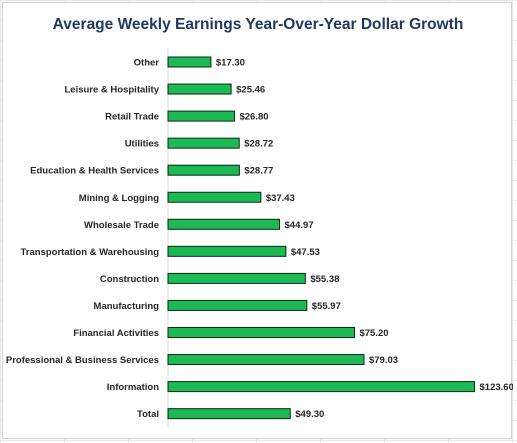 This screenshot has width=517, height=443. What do you see at coordinates (258, 171) in the screenshot?
I see `value-label: $28.77` at bounding box center [258, 171].